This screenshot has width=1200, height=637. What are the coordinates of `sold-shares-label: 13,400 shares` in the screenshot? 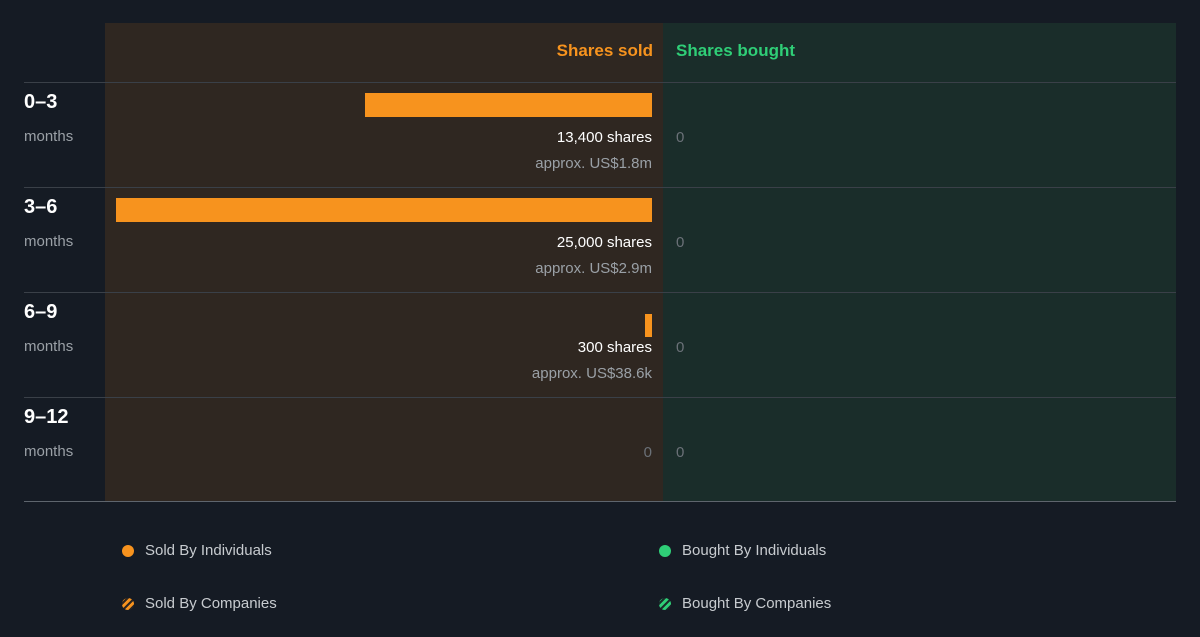 It's located at (604, 137).